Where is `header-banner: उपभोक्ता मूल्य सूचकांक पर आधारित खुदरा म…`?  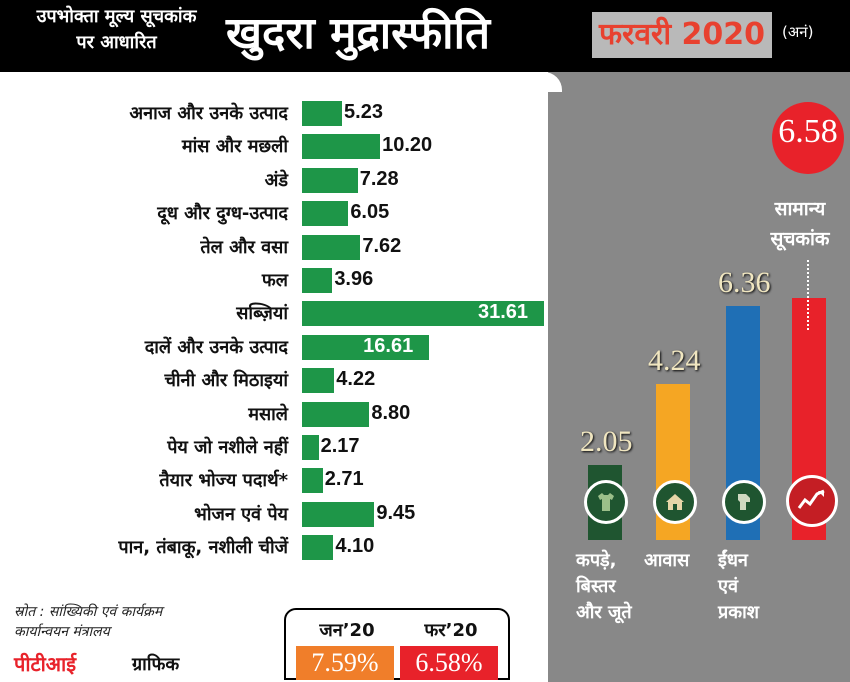 header-banner: उपभोक्ता मूल्य सूचकांक पर आधारित खुदरा म… is located at coordinates (425, 36).